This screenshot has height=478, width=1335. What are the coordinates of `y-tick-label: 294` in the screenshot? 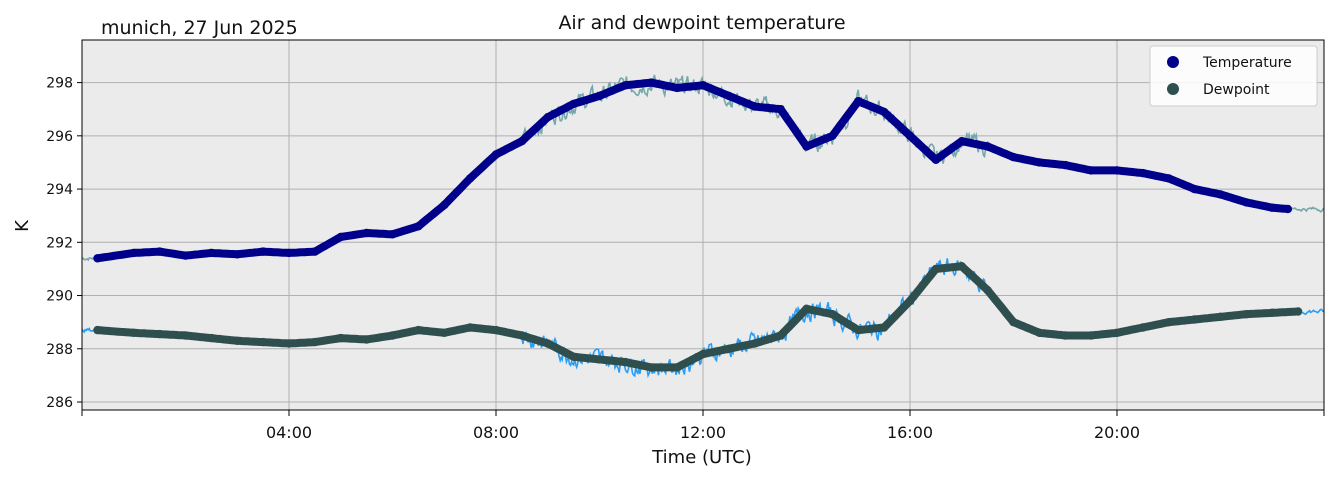 It's located at (59, 190).